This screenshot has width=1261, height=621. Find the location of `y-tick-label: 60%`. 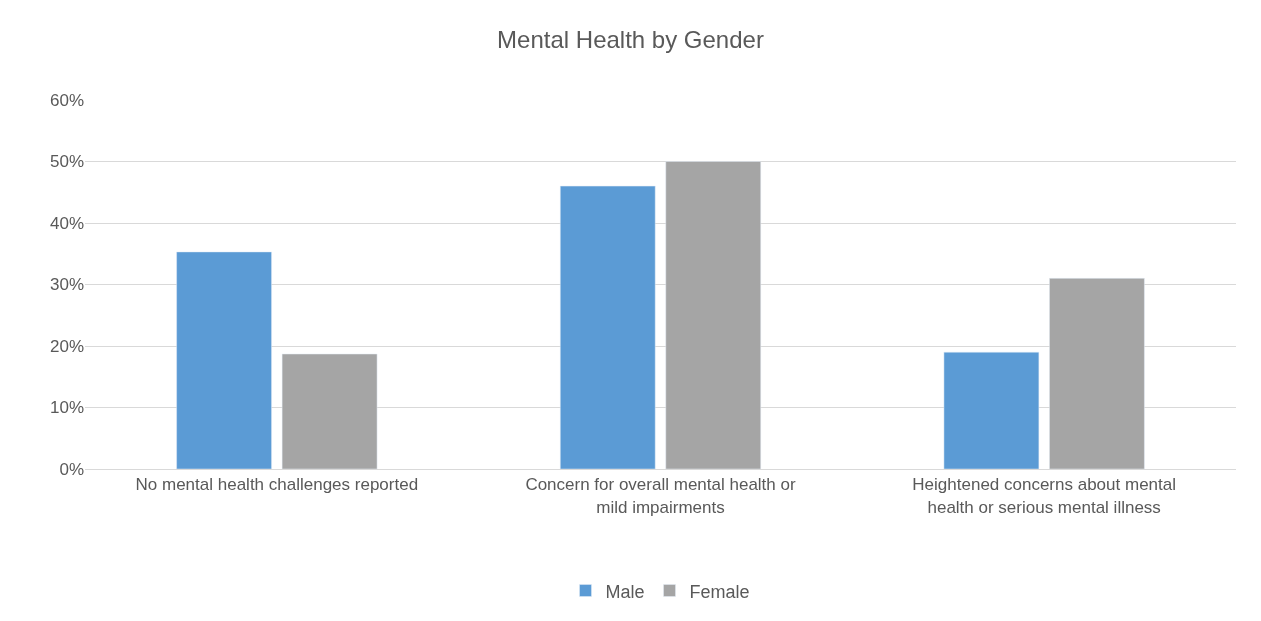

y-tick-label: 60% is located at coordinates (66, 100).